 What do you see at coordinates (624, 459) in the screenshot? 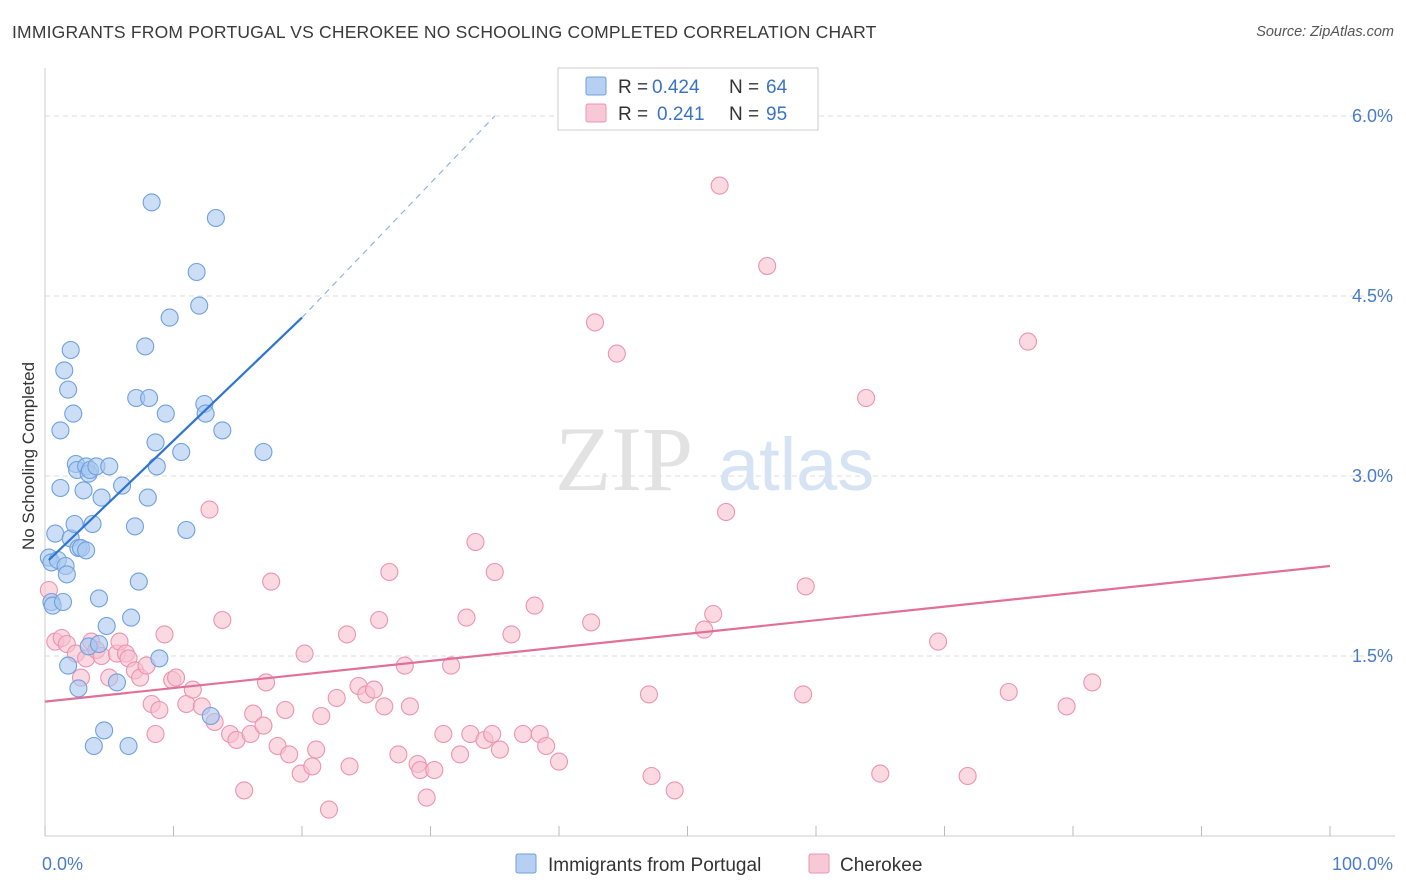
I see `watermark-zip: ZIP` at bounding box center [624, 459].